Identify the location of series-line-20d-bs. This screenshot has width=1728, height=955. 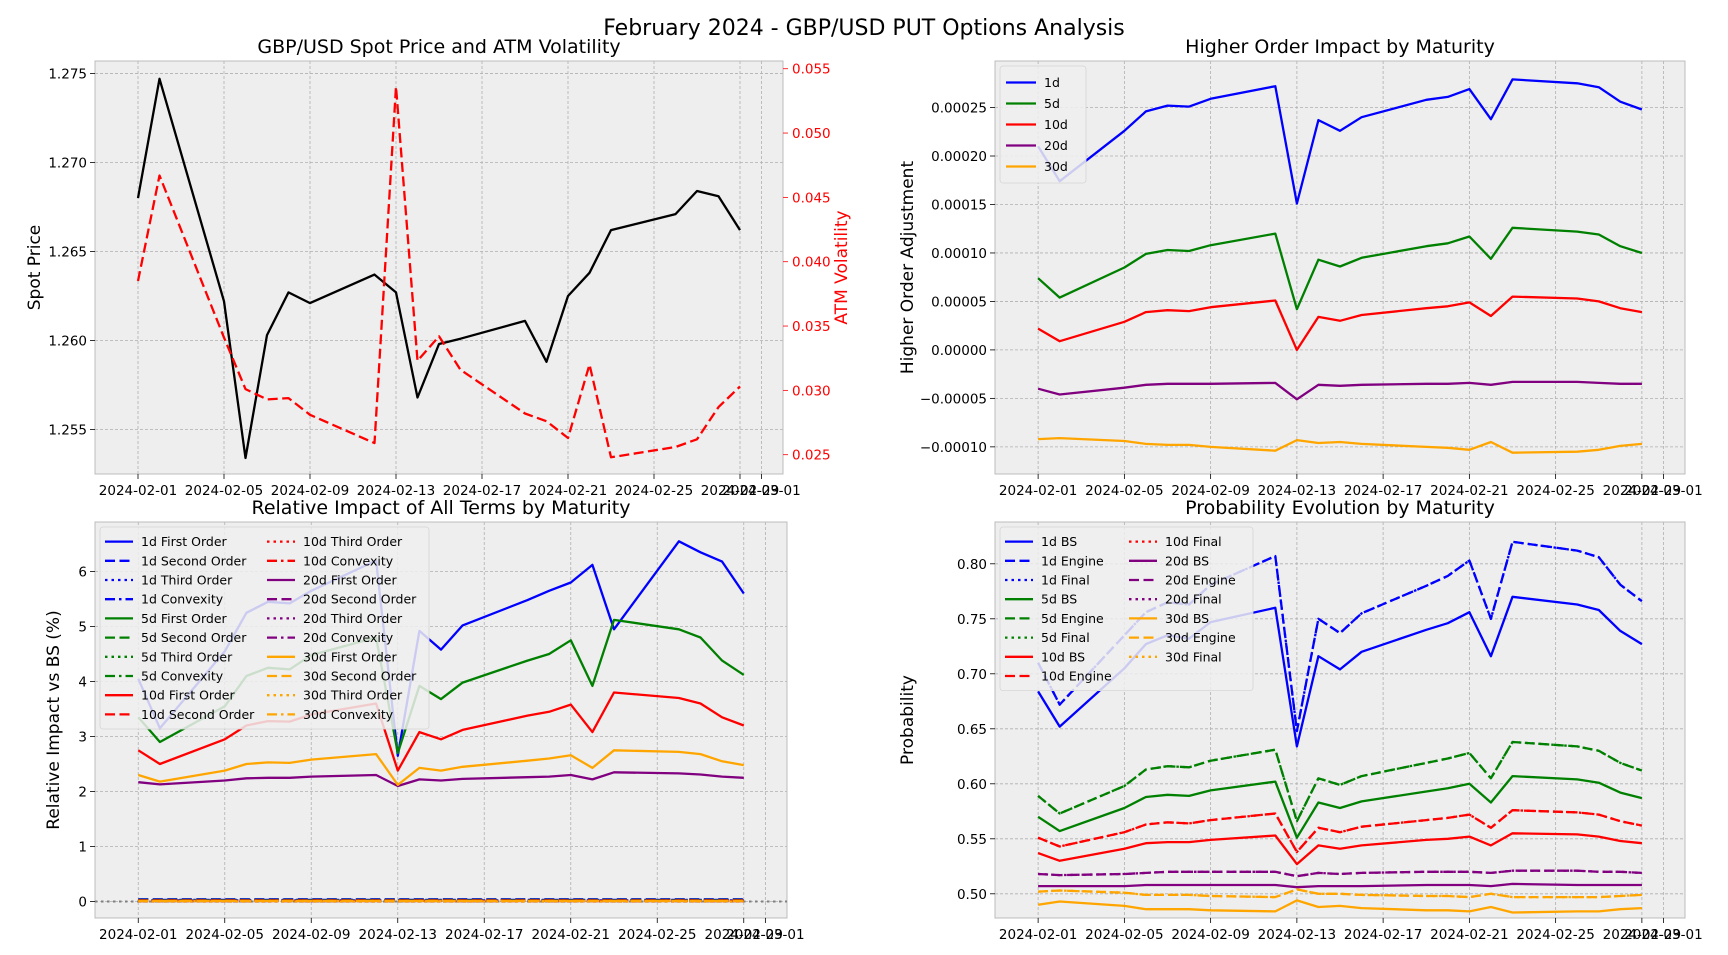
(1340, 885).